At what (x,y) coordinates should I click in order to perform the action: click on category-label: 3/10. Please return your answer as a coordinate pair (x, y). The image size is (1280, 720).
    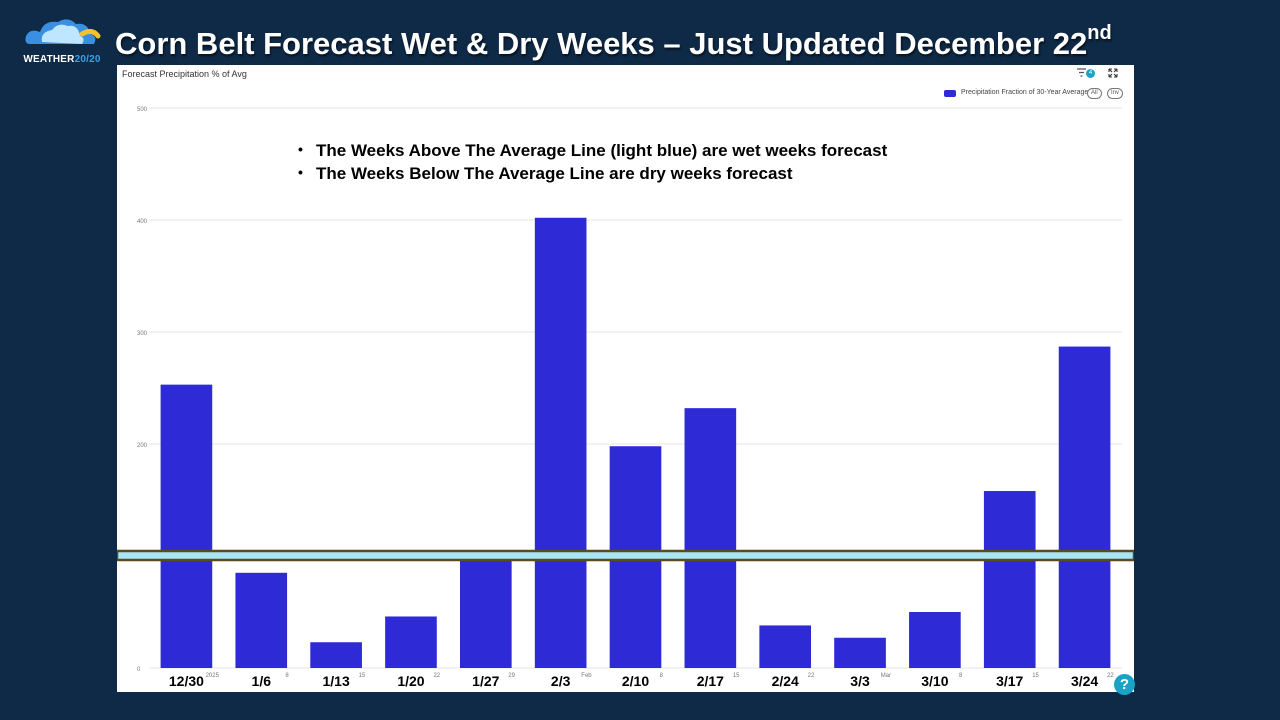
    Looking at the image, I should click on (934, 681).